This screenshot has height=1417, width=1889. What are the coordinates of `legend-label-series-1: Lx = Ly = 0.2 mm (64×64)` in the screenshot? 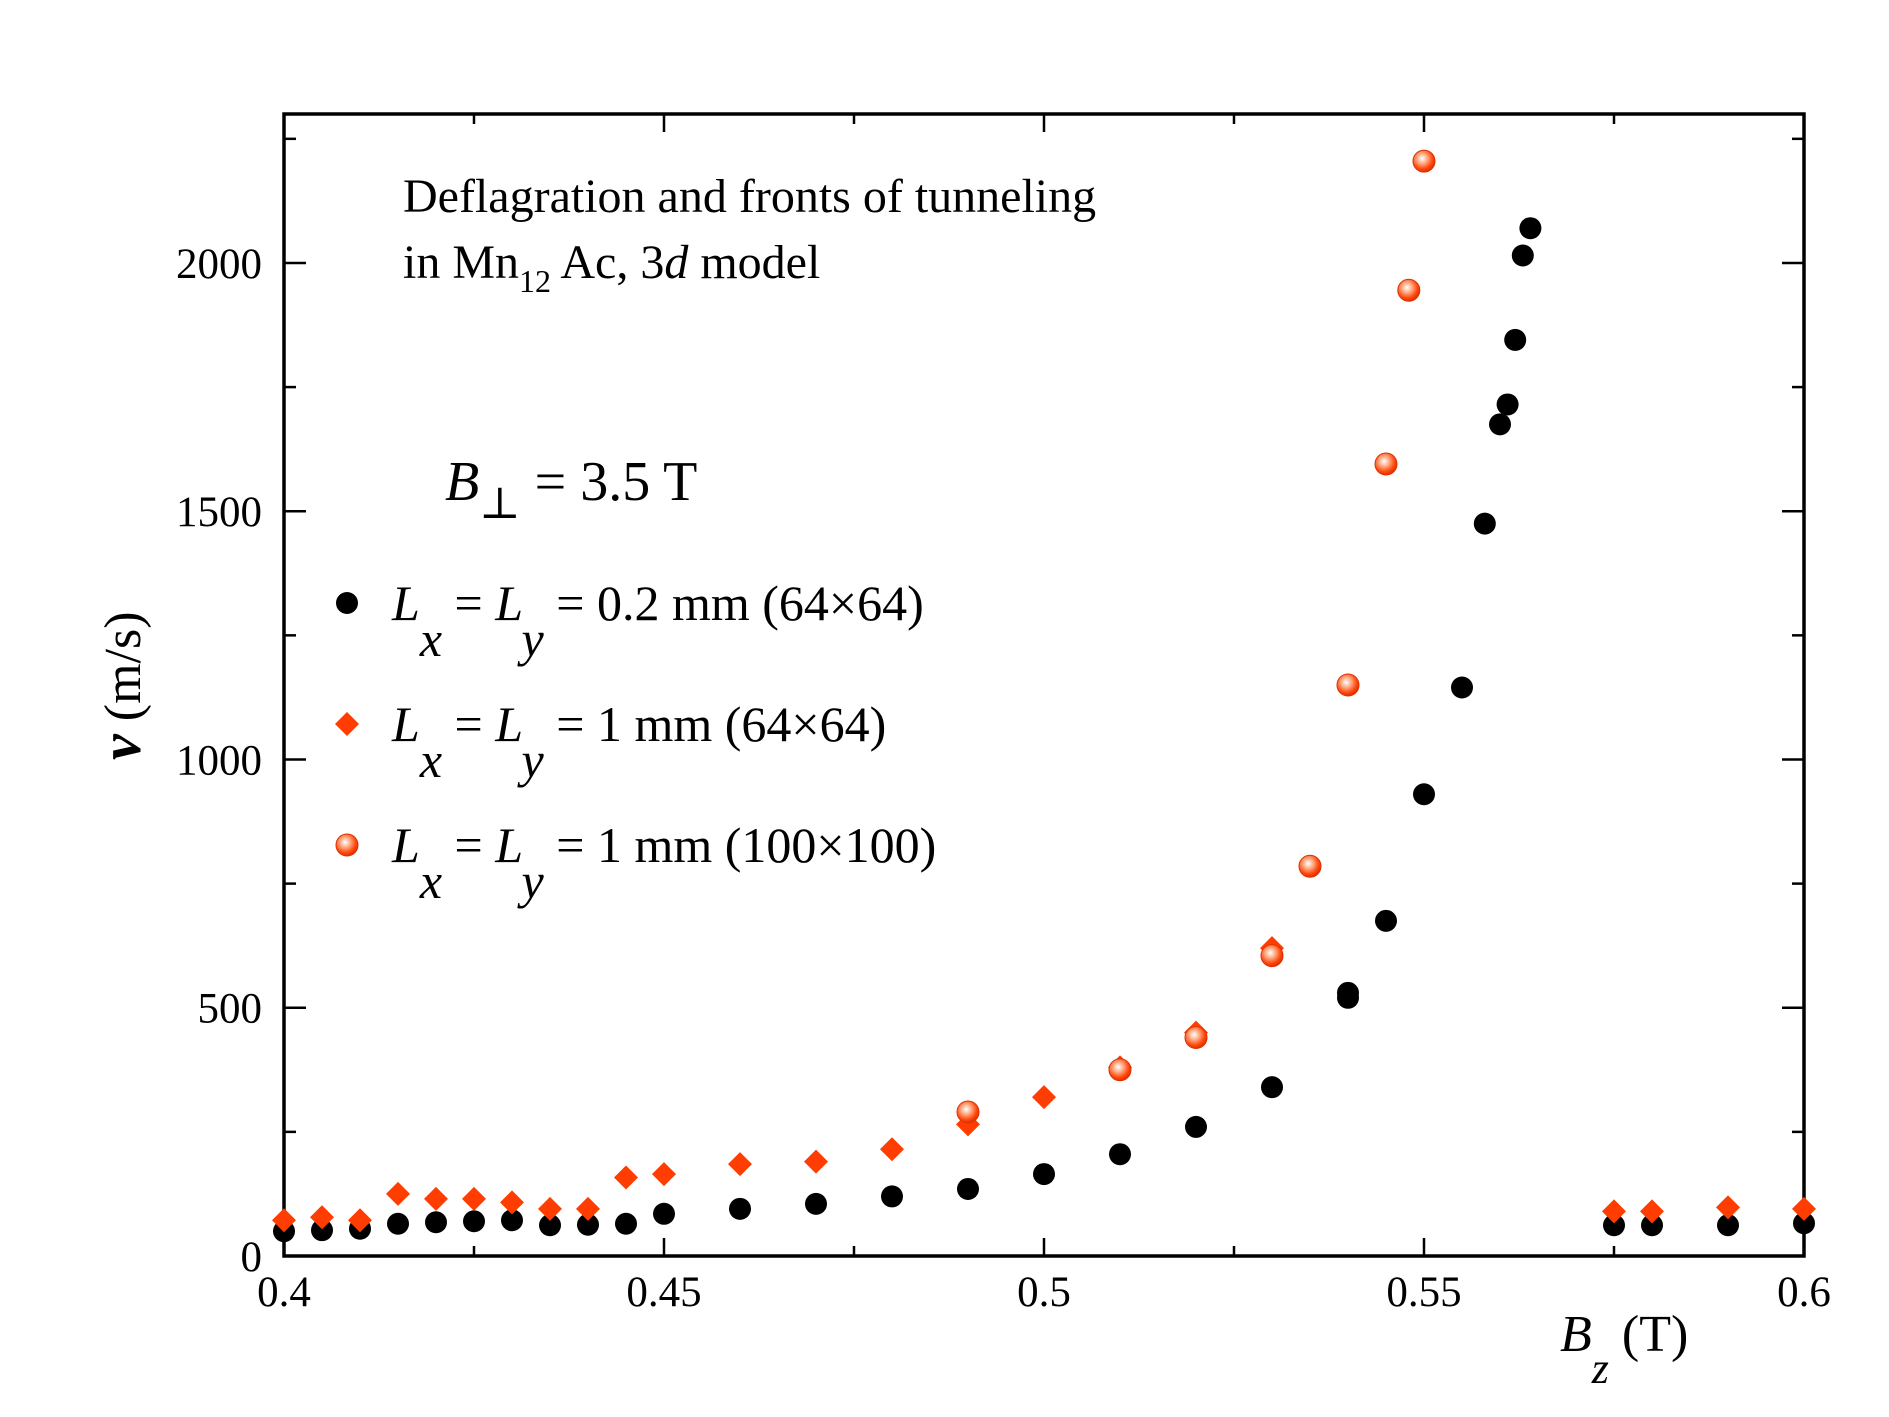 It's located at (657, 621).